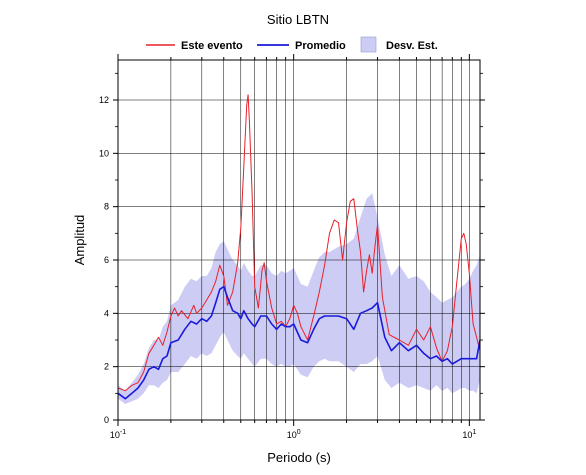  What do you see at coordinates (469, 434) in the screenshot?
I see `x-tick-label: 10¹` at bounding box center [469, 434].